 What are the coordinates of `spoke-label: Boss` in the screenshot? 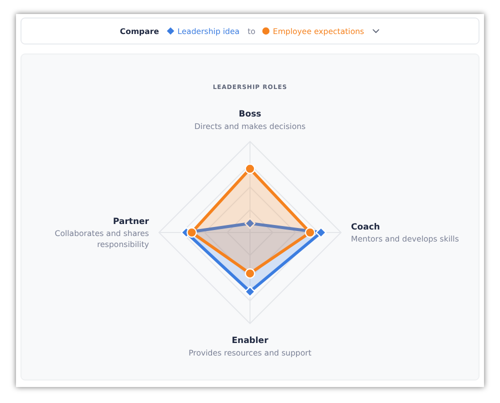 It's located at (250, 115).